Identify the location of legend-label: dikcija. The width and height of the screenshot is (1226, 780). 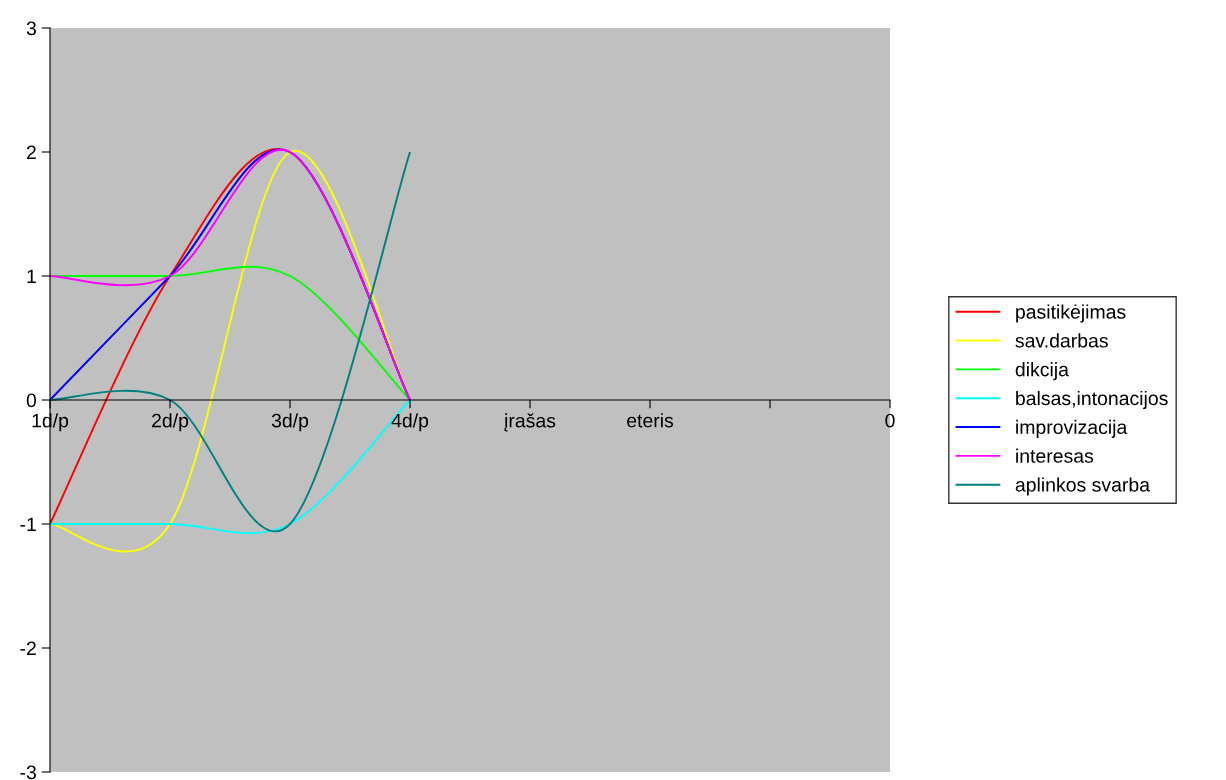
(1042, 371).